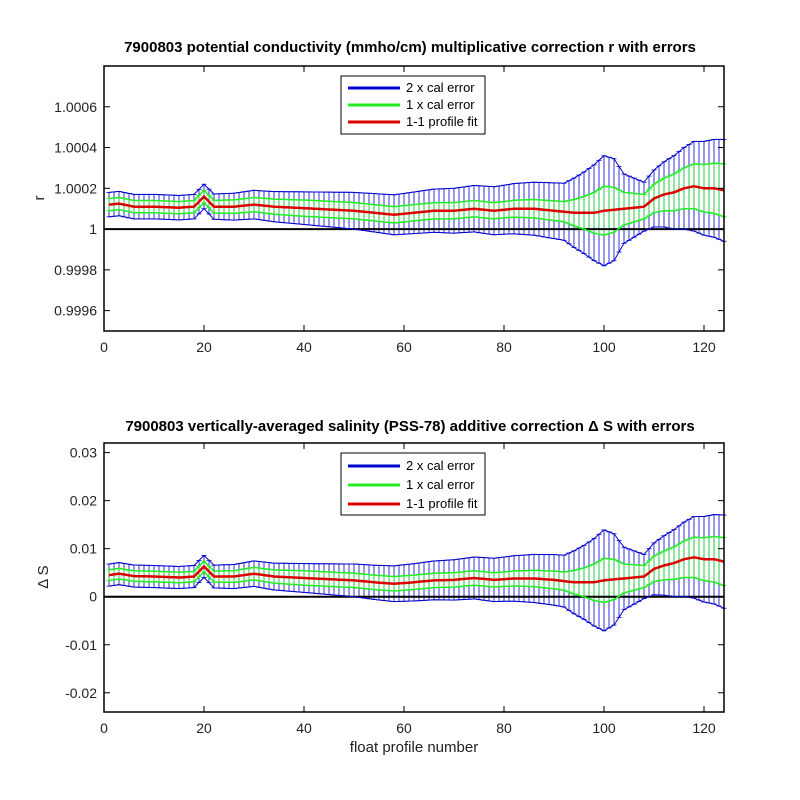 The height and width of the screenshot is (800, 800). What do you see at coordinates (442, 503) in the screenshot?
I see `panel2-legend-fit-label: 1-1 profile fit` at bounding box center [442, 503].